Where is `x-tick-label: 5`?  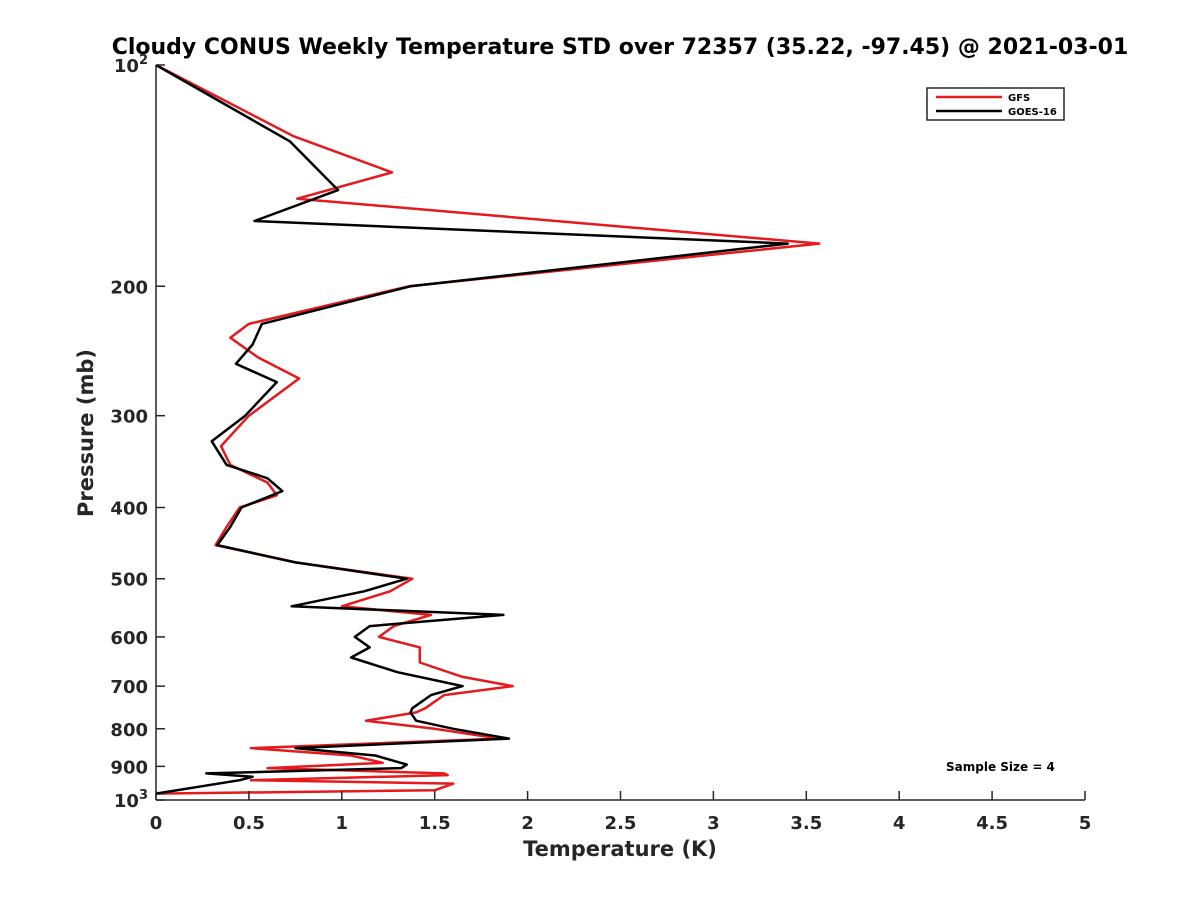
x-tick-label: 5 is located at coordinates (1085, 823).